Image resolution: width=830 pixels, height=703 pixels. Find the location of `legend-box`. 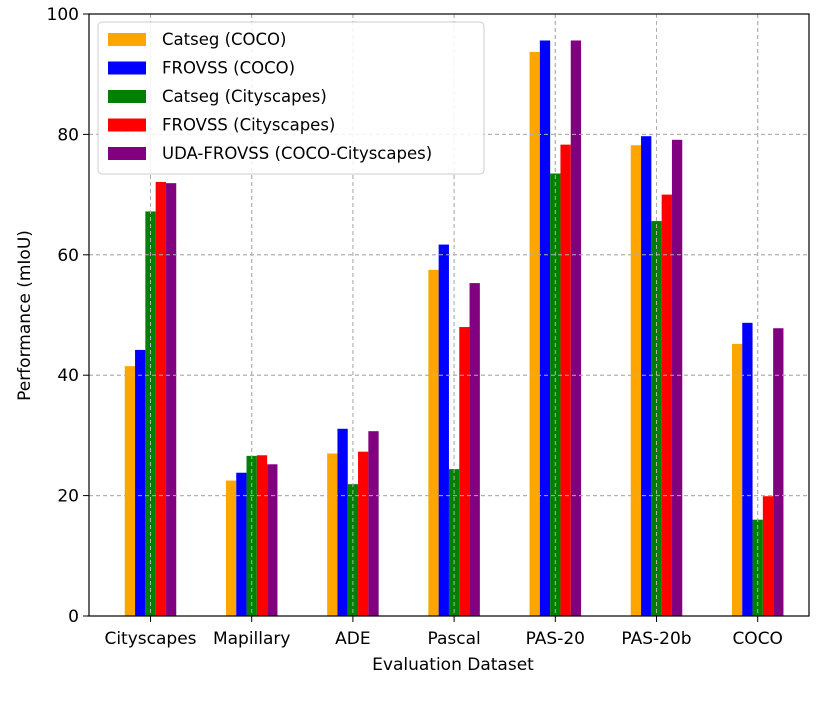

legend-box is located at coordinates (291, 98).